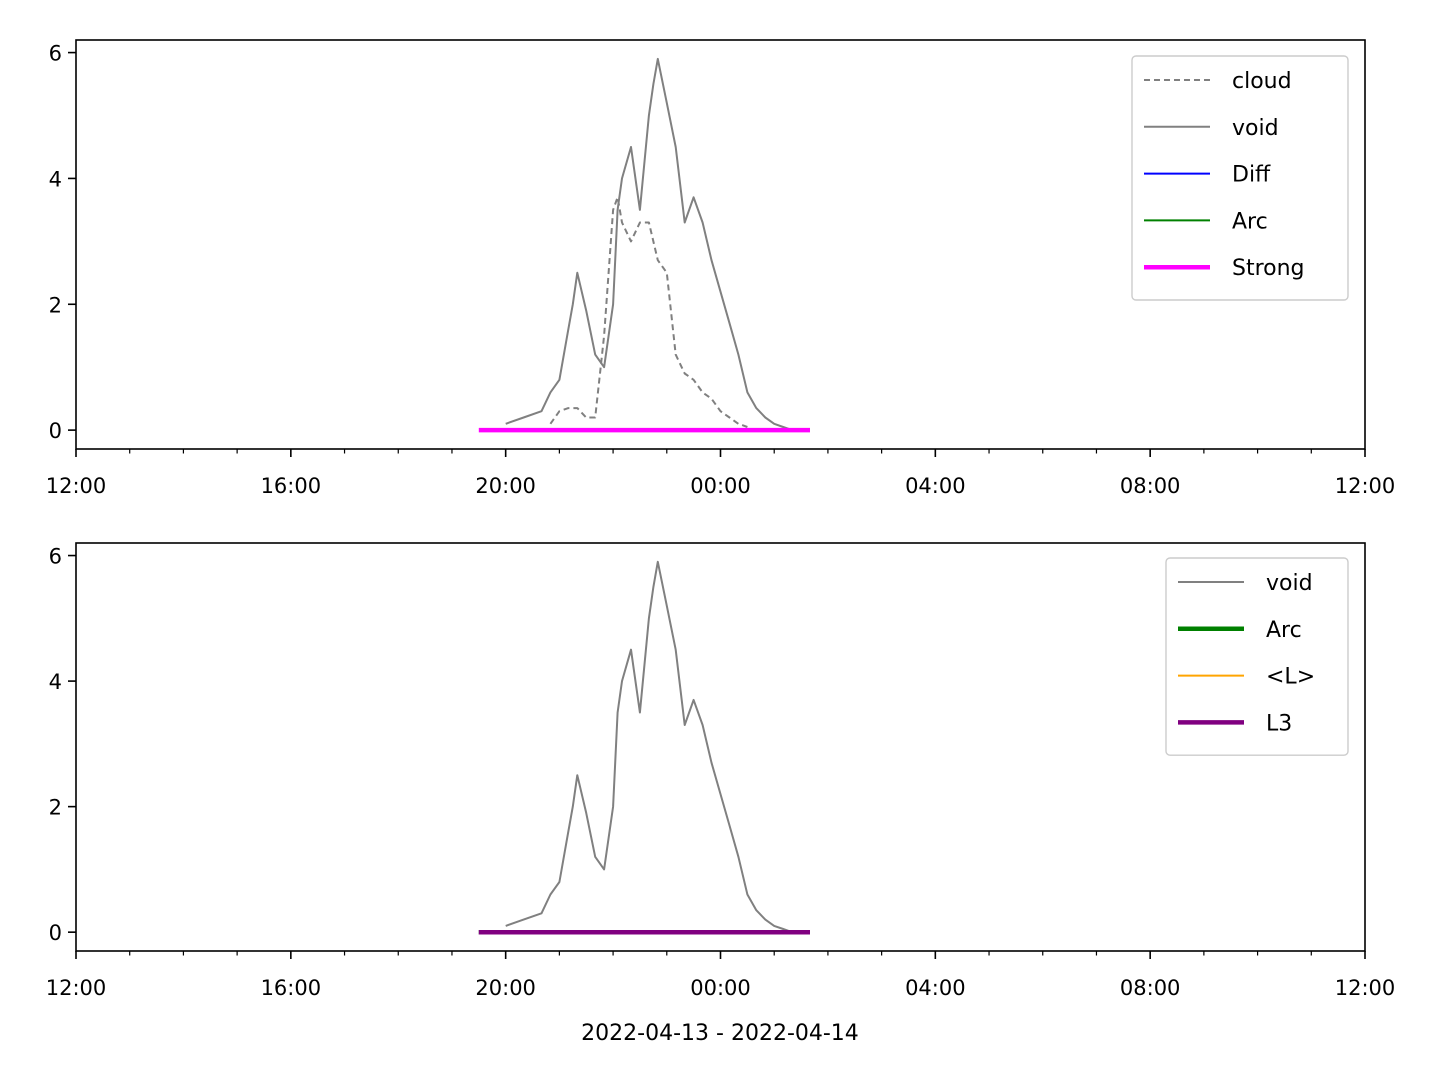 This screenshot has width=1440, height=1085. I want to click on x-axis-label: 2022-04-13 - 2022-04-14, so click(720, 1033).